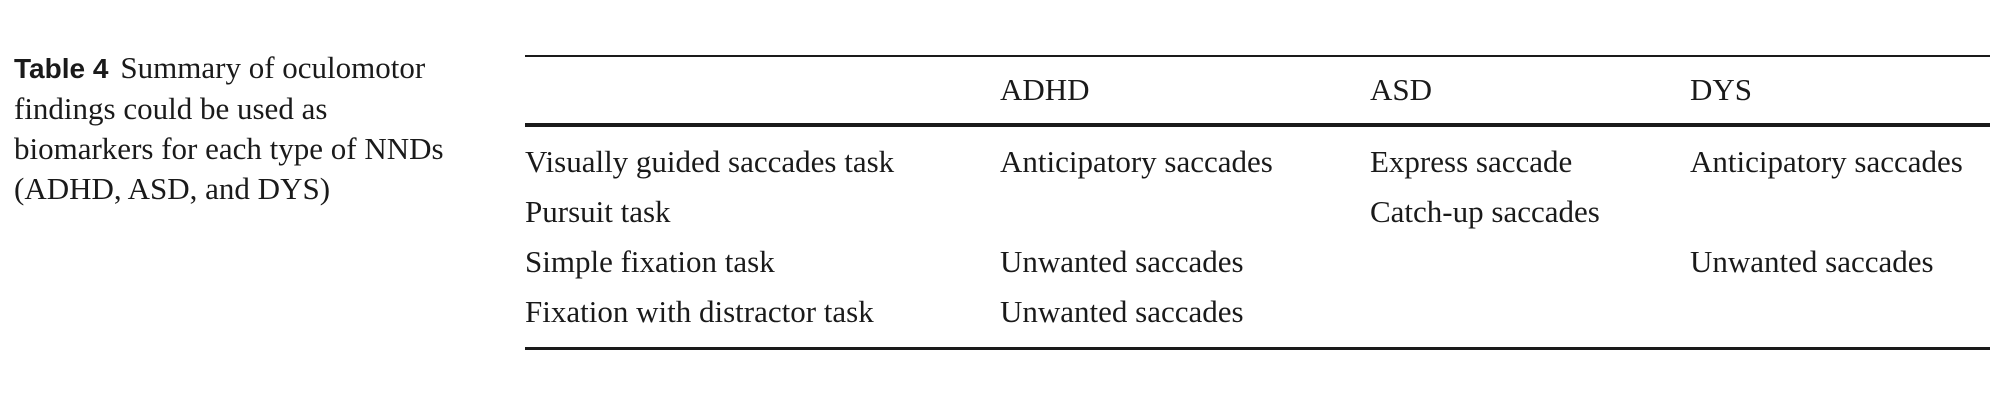 The width and height of the screenshot is (2016, 401). I want to click on header-asd: ASD, so click(1401, 89).